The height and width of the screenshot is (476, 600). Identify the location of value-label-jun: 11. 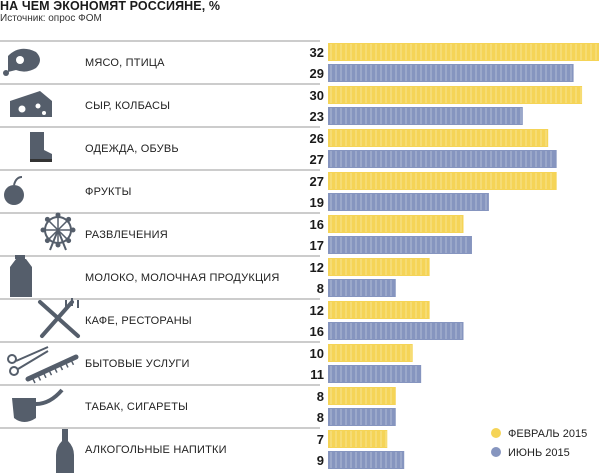
(317, 374).